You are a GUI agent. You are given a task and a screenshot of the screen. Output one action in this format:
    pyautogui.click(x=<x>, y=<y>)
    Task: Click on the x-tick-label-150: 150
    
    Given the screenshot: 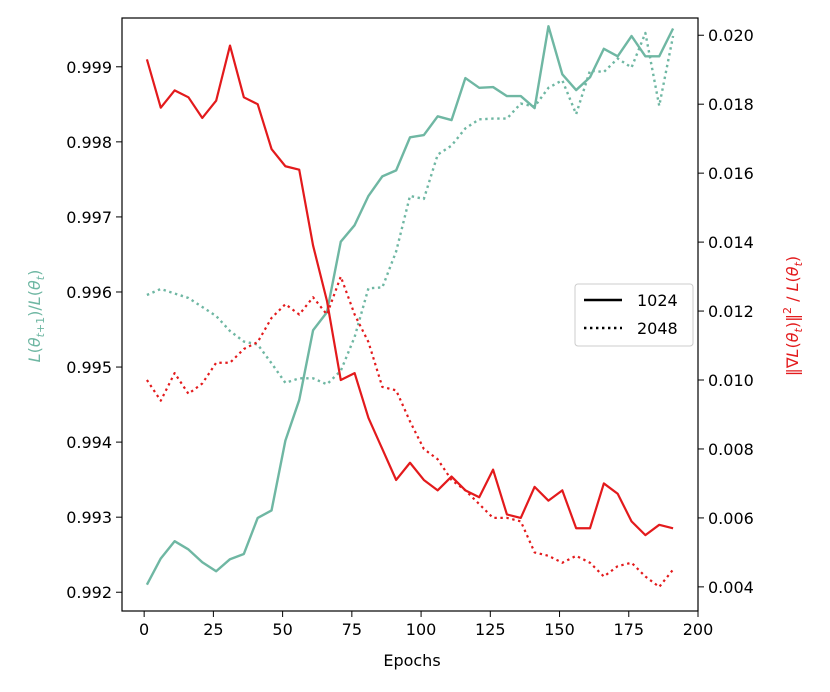 What is the action you would take?
    pyautogui.click(x=559, y=629)
    